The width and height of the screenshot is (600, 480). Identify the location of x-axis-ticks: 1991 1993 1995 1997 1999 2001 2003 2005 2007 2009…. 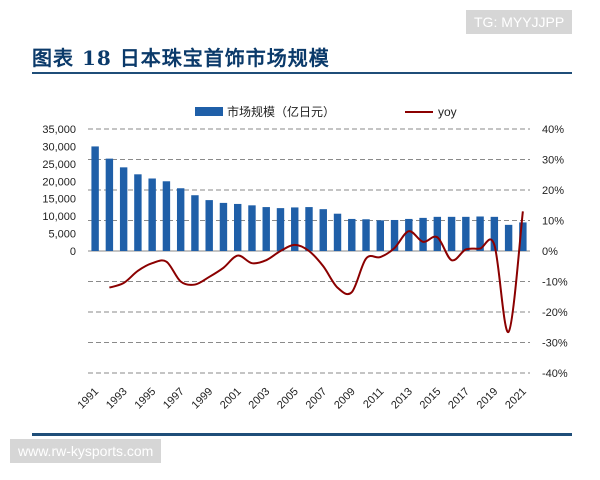
(302, 399).